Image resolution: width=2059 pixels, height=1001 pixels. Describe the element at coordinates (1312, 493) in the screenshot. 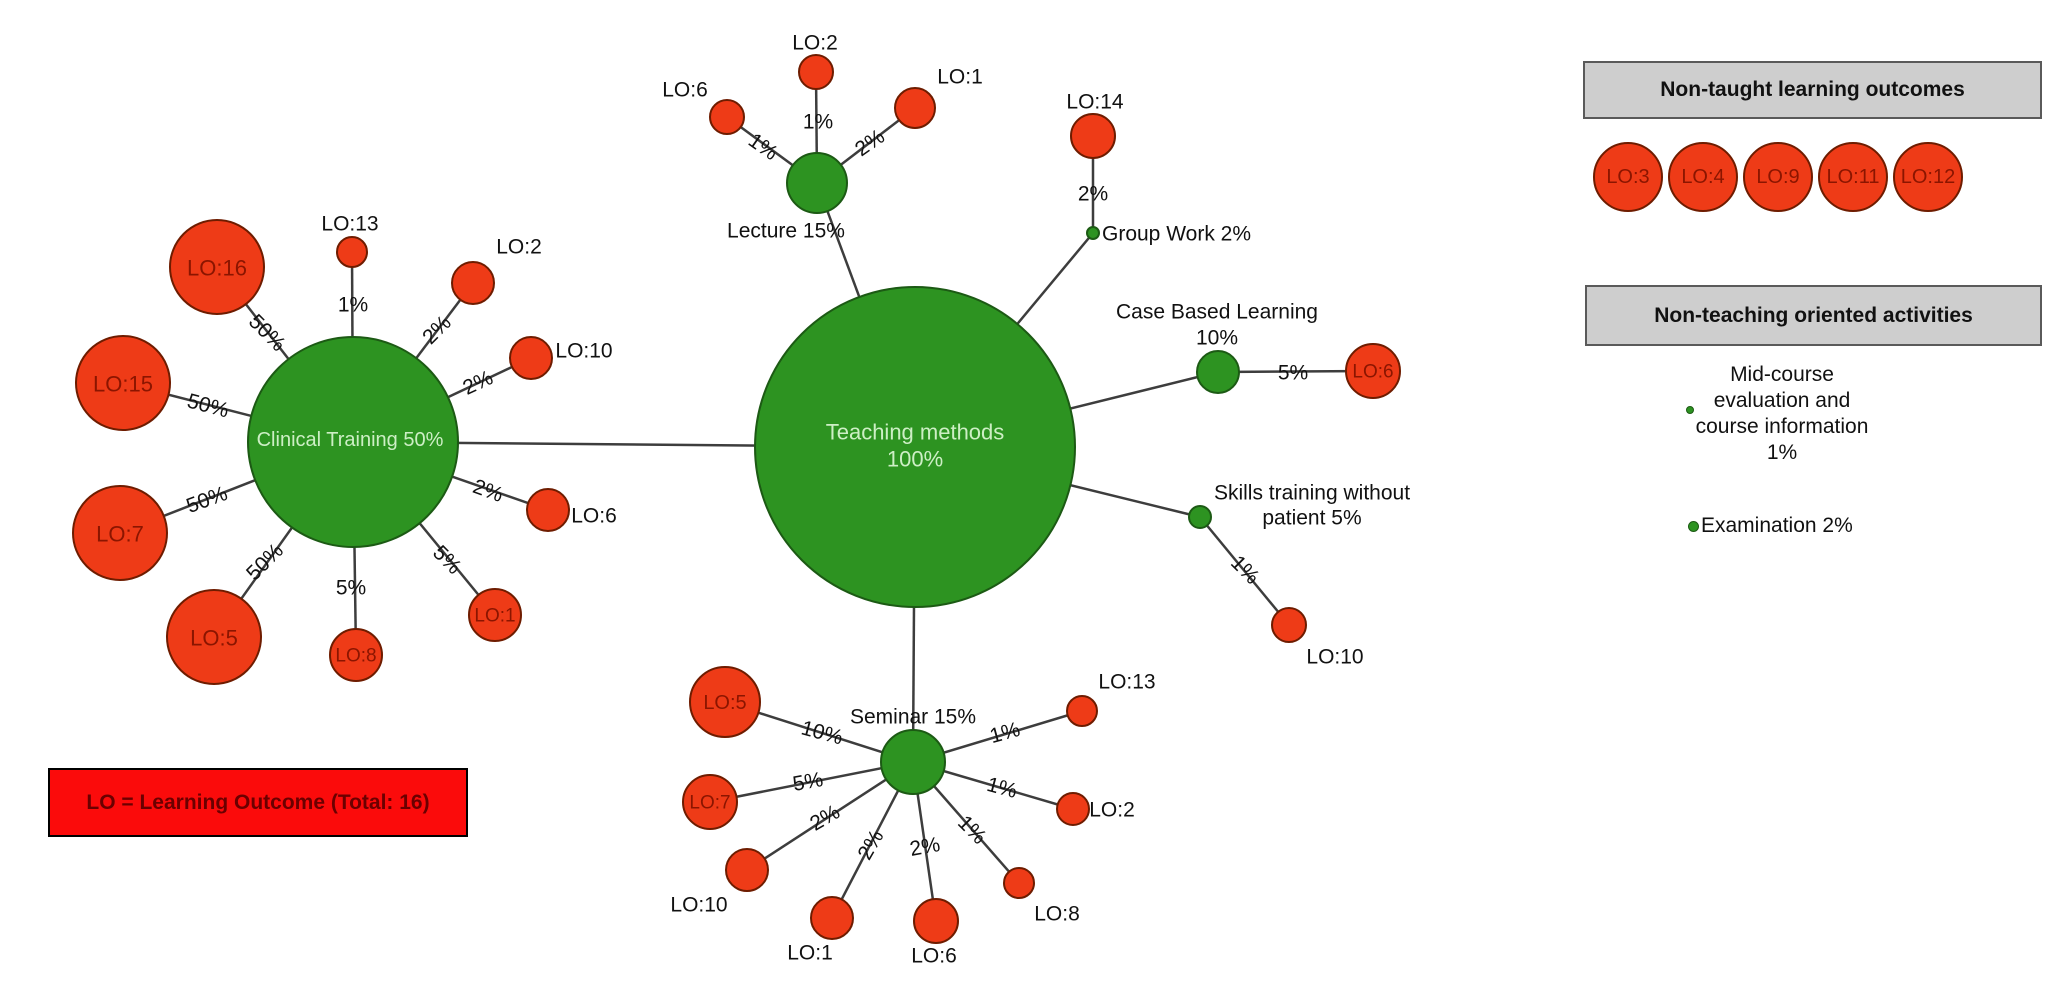

I see `hub-label-skills-training-without-patient: Skills training without` at that location.